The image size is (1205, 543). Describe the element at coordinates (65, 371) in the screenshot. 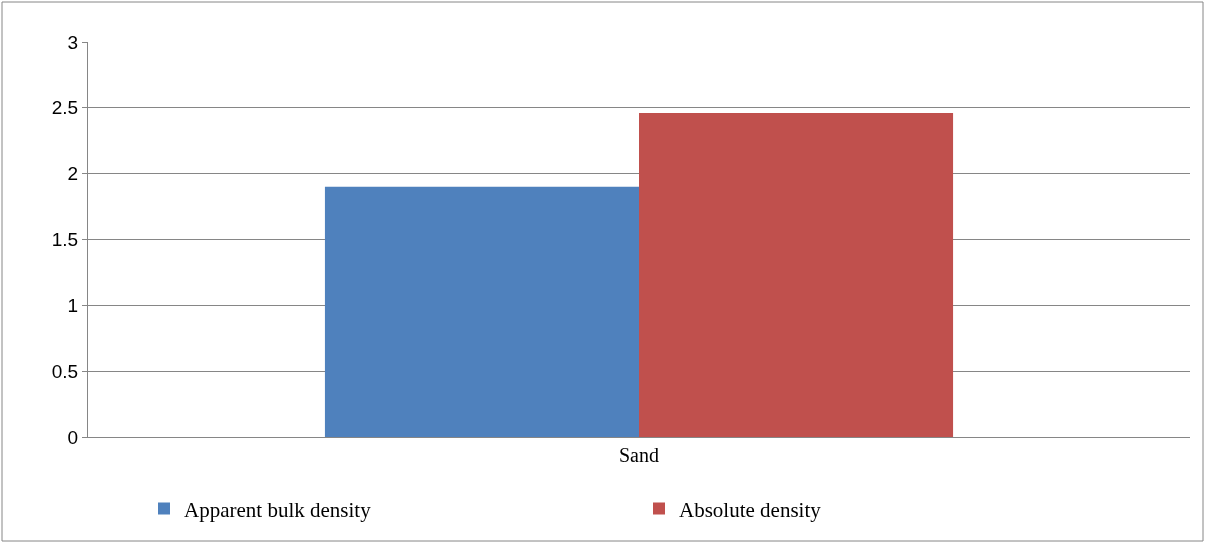

I see `y-tick-label: 0.5` at that location.